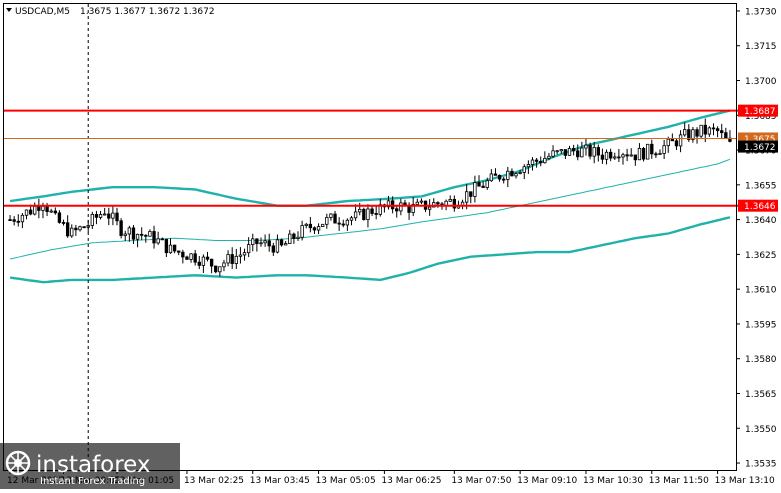 The width and height of the screenshot is (781, 493). I want to click on x-tick-label: 13 Mar 13:10, so click(745, 481).